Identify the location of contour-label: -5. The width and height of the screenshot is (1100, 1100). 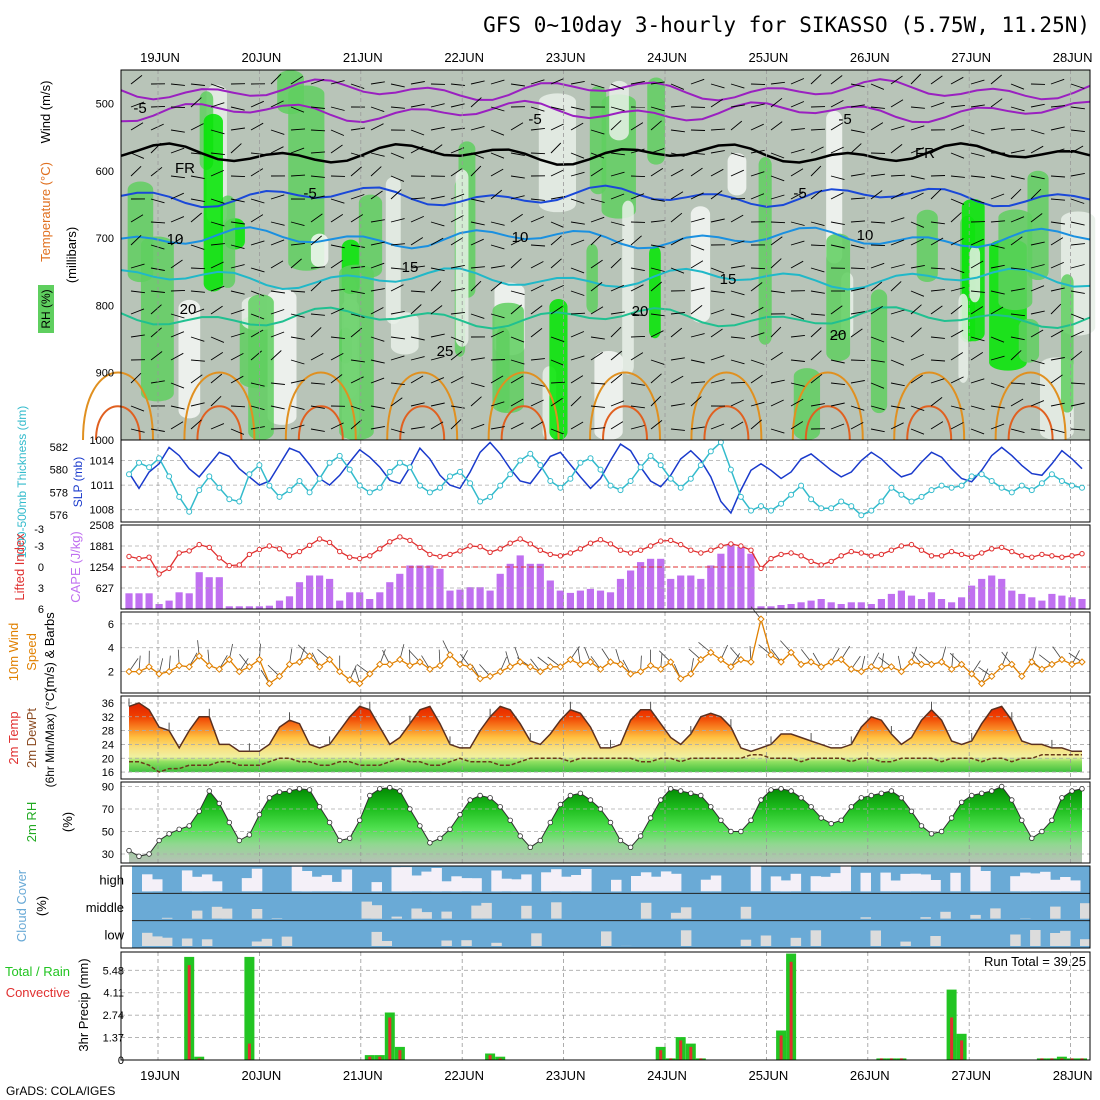
(534, 119).